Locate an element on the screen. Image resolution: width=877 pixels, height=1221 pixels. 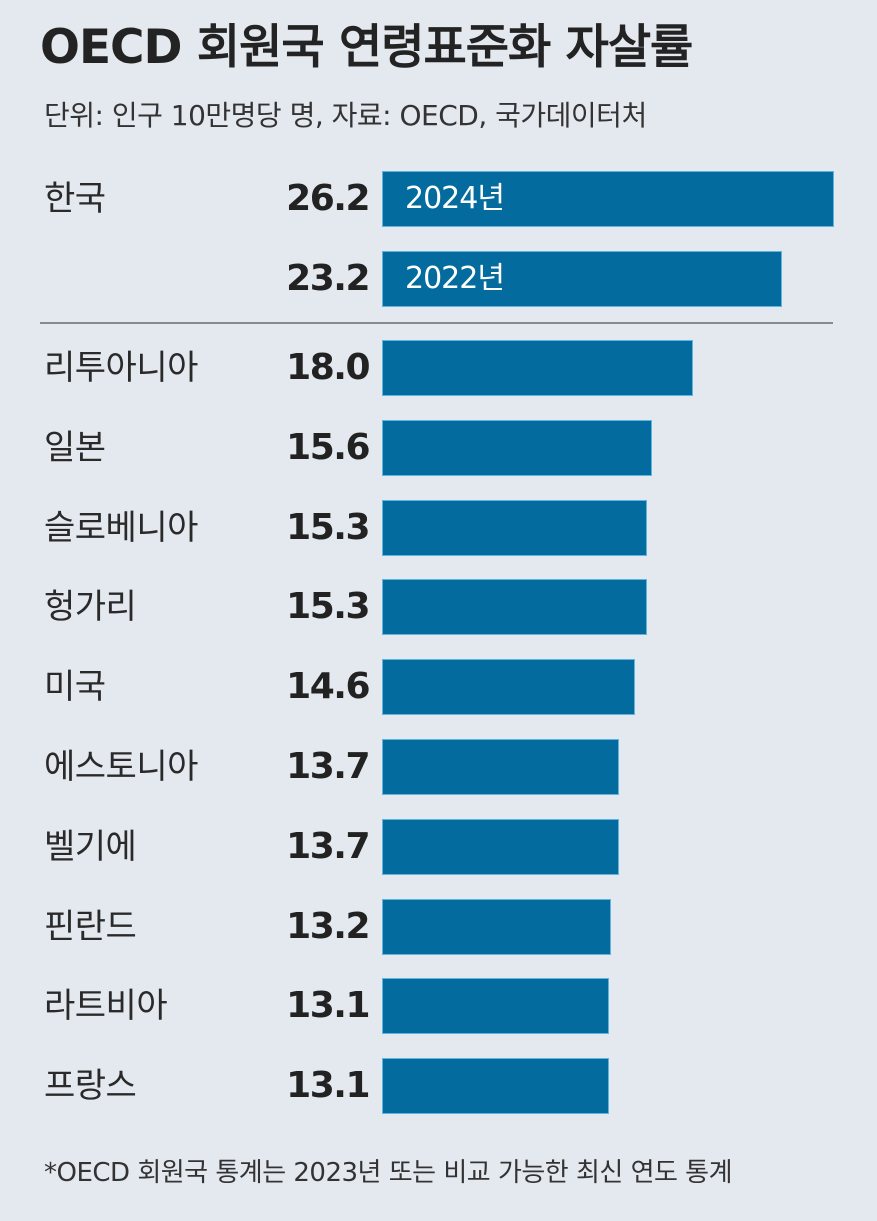
country-label: 리투아니아 is located at coordinates (121, 368).